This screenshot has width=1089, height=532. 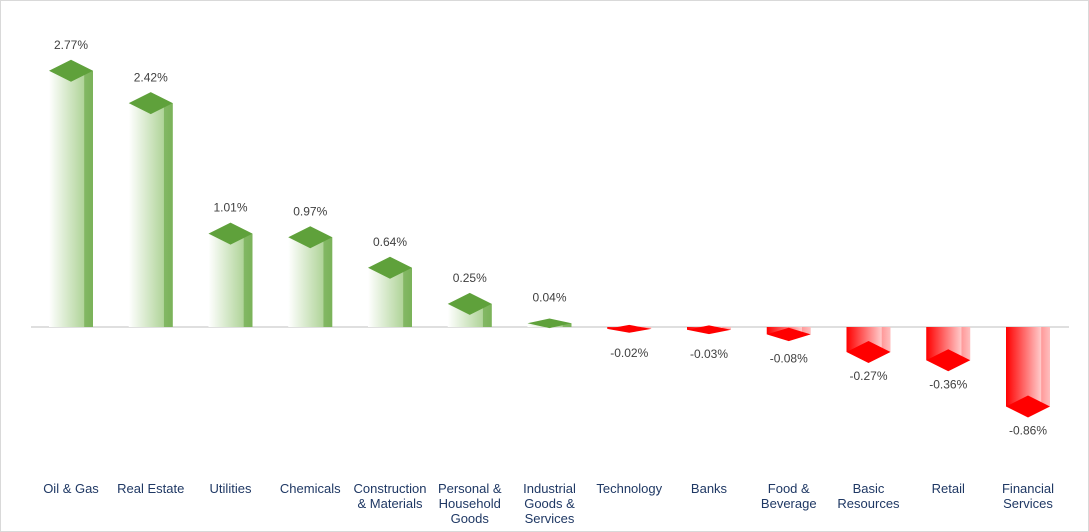 I want to click on value-label: 2.42%, so click(x=151, y=77).